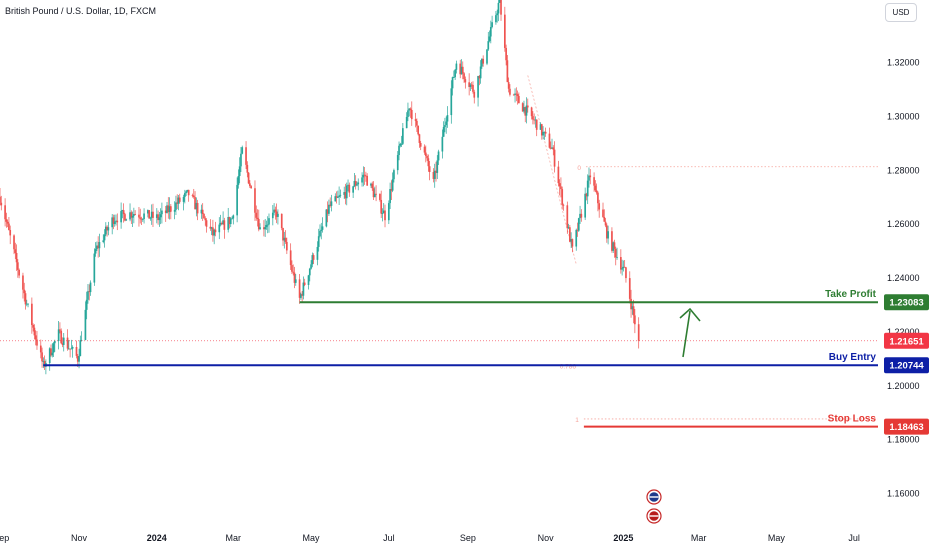 The height and width of the screenshot is (550, 932). I want to click on time-tick-label: Nov, so click(546, 538).